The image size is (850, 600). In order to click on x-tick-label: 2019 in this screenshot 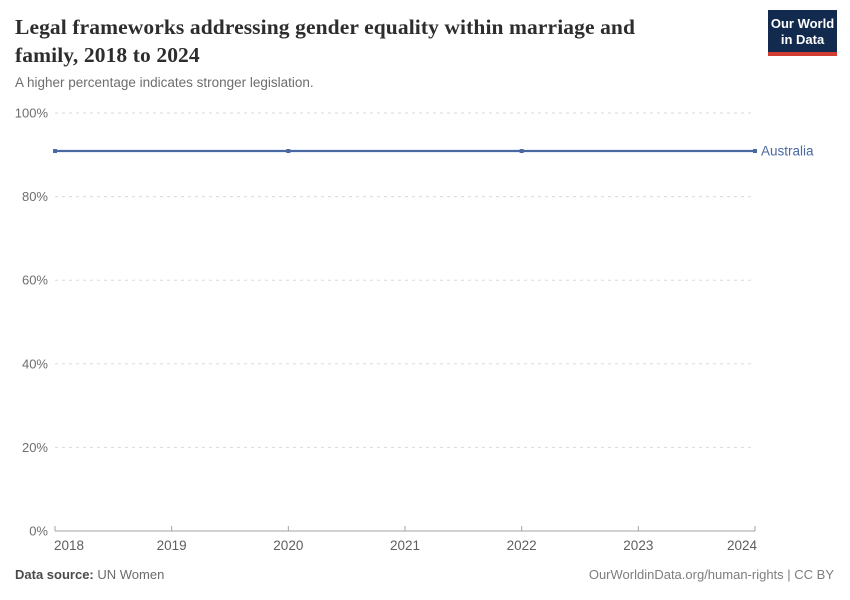, I will do `click(172, 545)`.